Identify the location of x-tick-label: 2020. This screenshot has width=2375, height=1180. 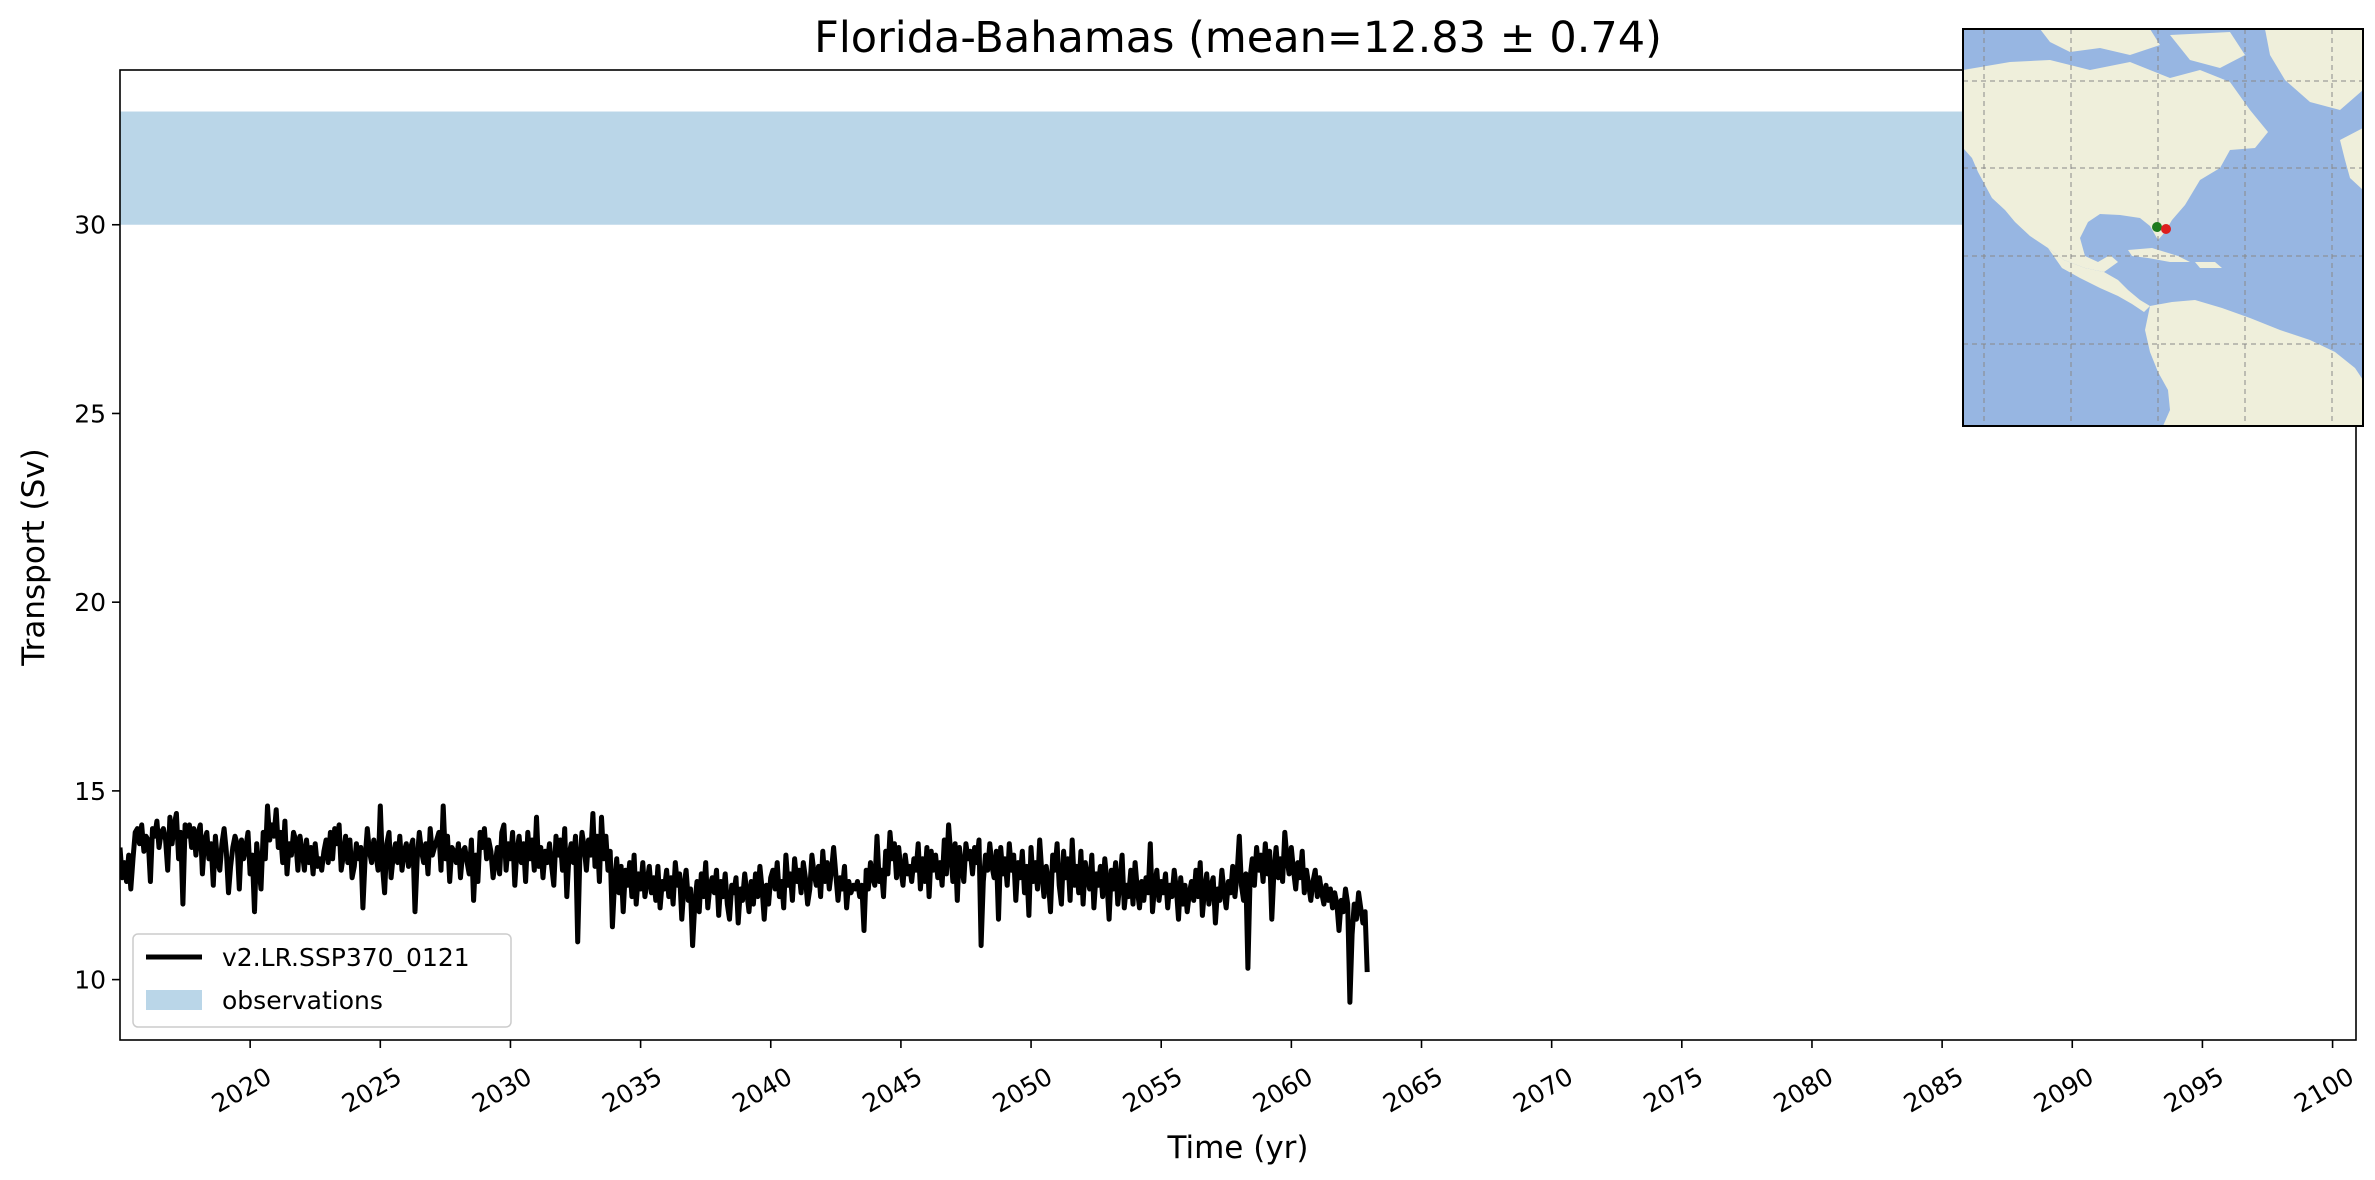
(242, 1090).